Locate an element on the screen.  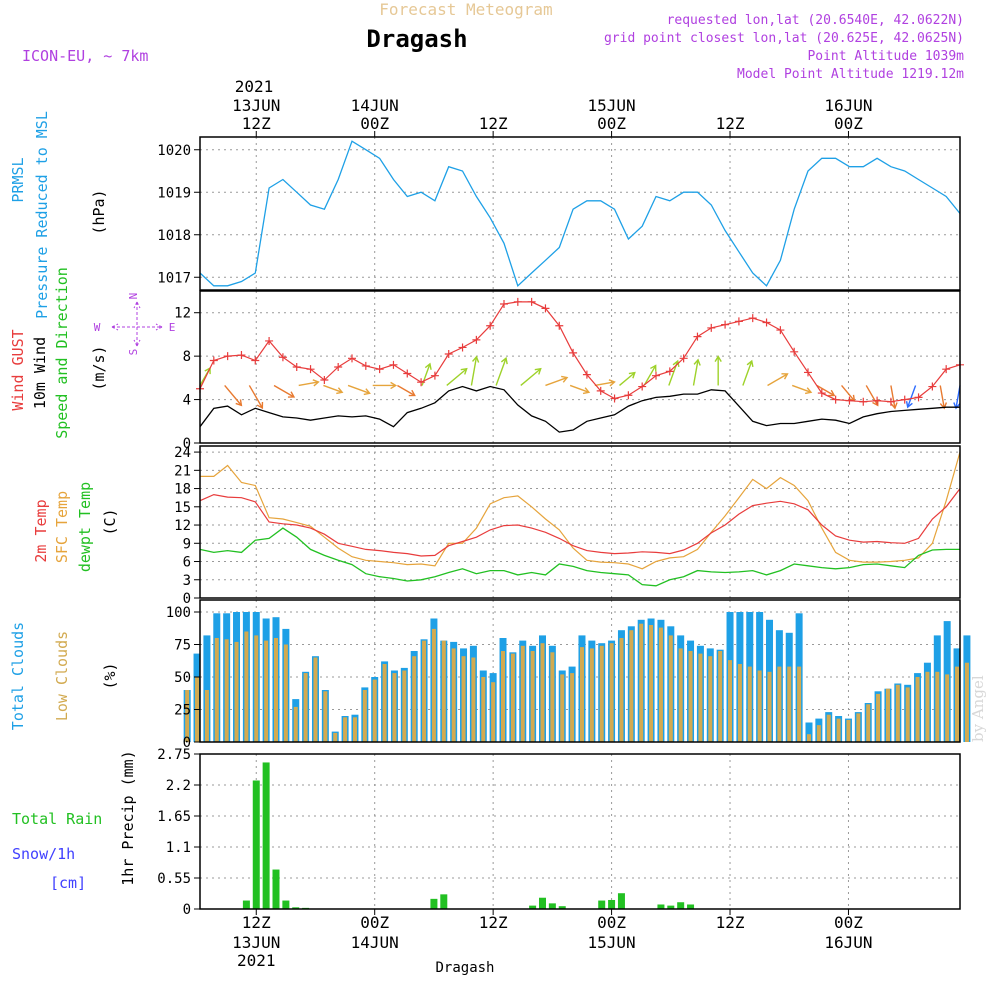
y-tick-label: 0 is located at coordinates (187, 599).